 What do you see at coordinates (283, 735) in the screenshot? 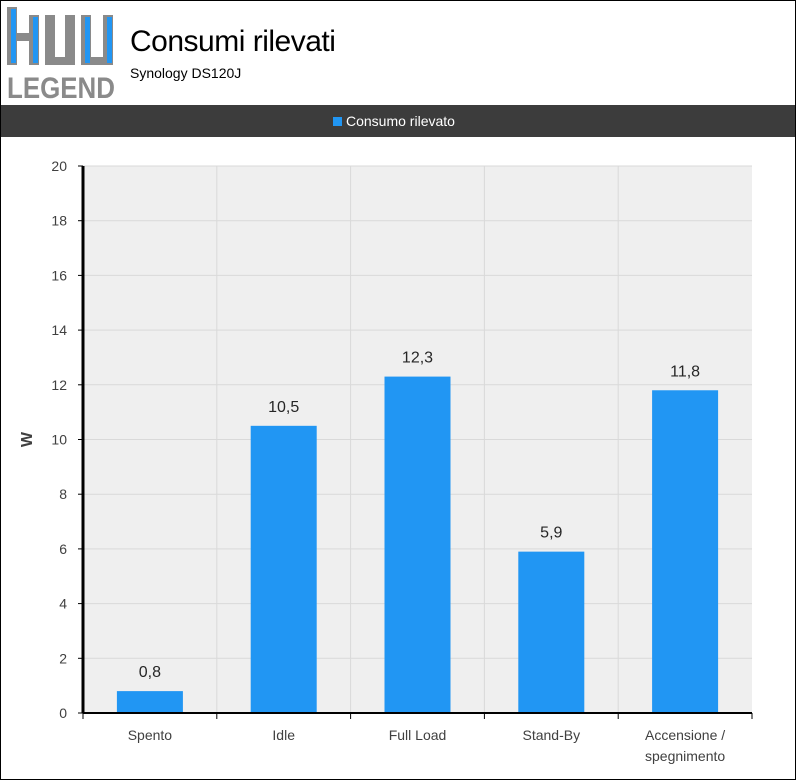
I see `x-tick-label: Idle` at bounding box center [283, 735].